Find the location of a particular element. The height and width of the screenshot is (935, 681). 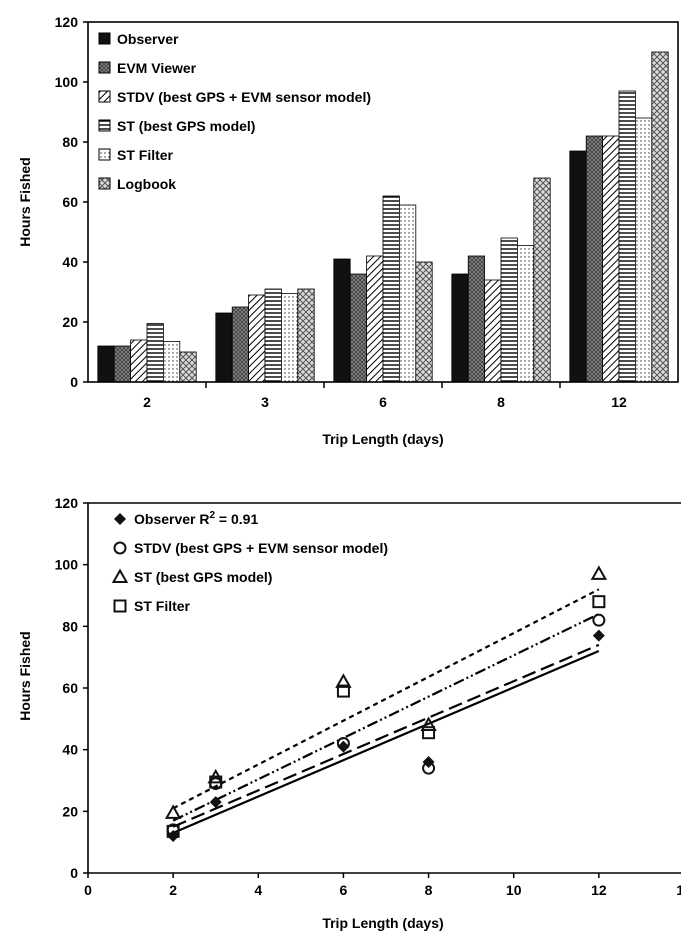

bar-x-axis-label: Trip Length (days) is located at coordinates (382, 439).